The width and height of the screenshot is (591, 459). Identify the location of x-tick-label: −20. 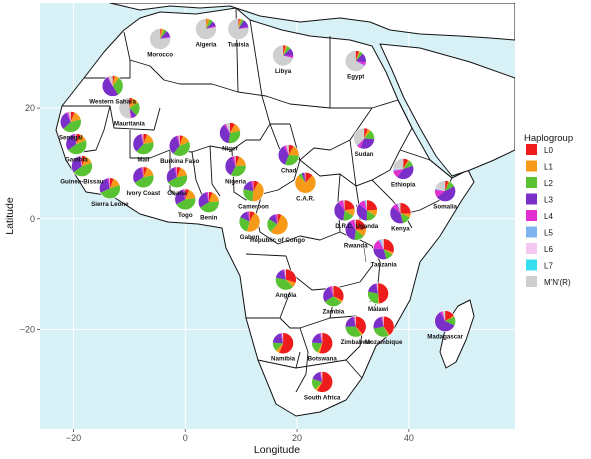
(73, 438).